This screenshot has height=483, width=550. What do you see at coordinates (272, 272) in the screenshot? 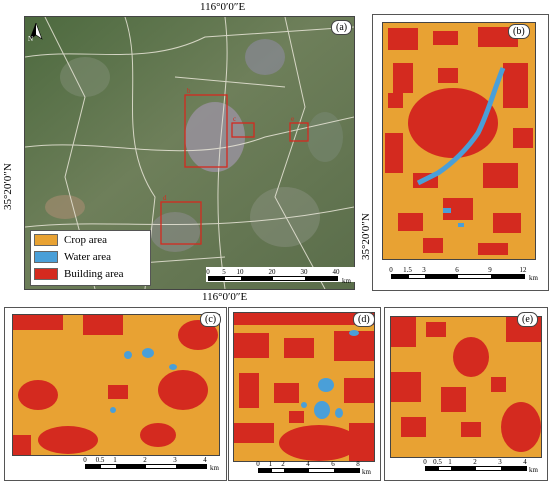
I see `scale-tick: 20` at bounding box center [272, 272].